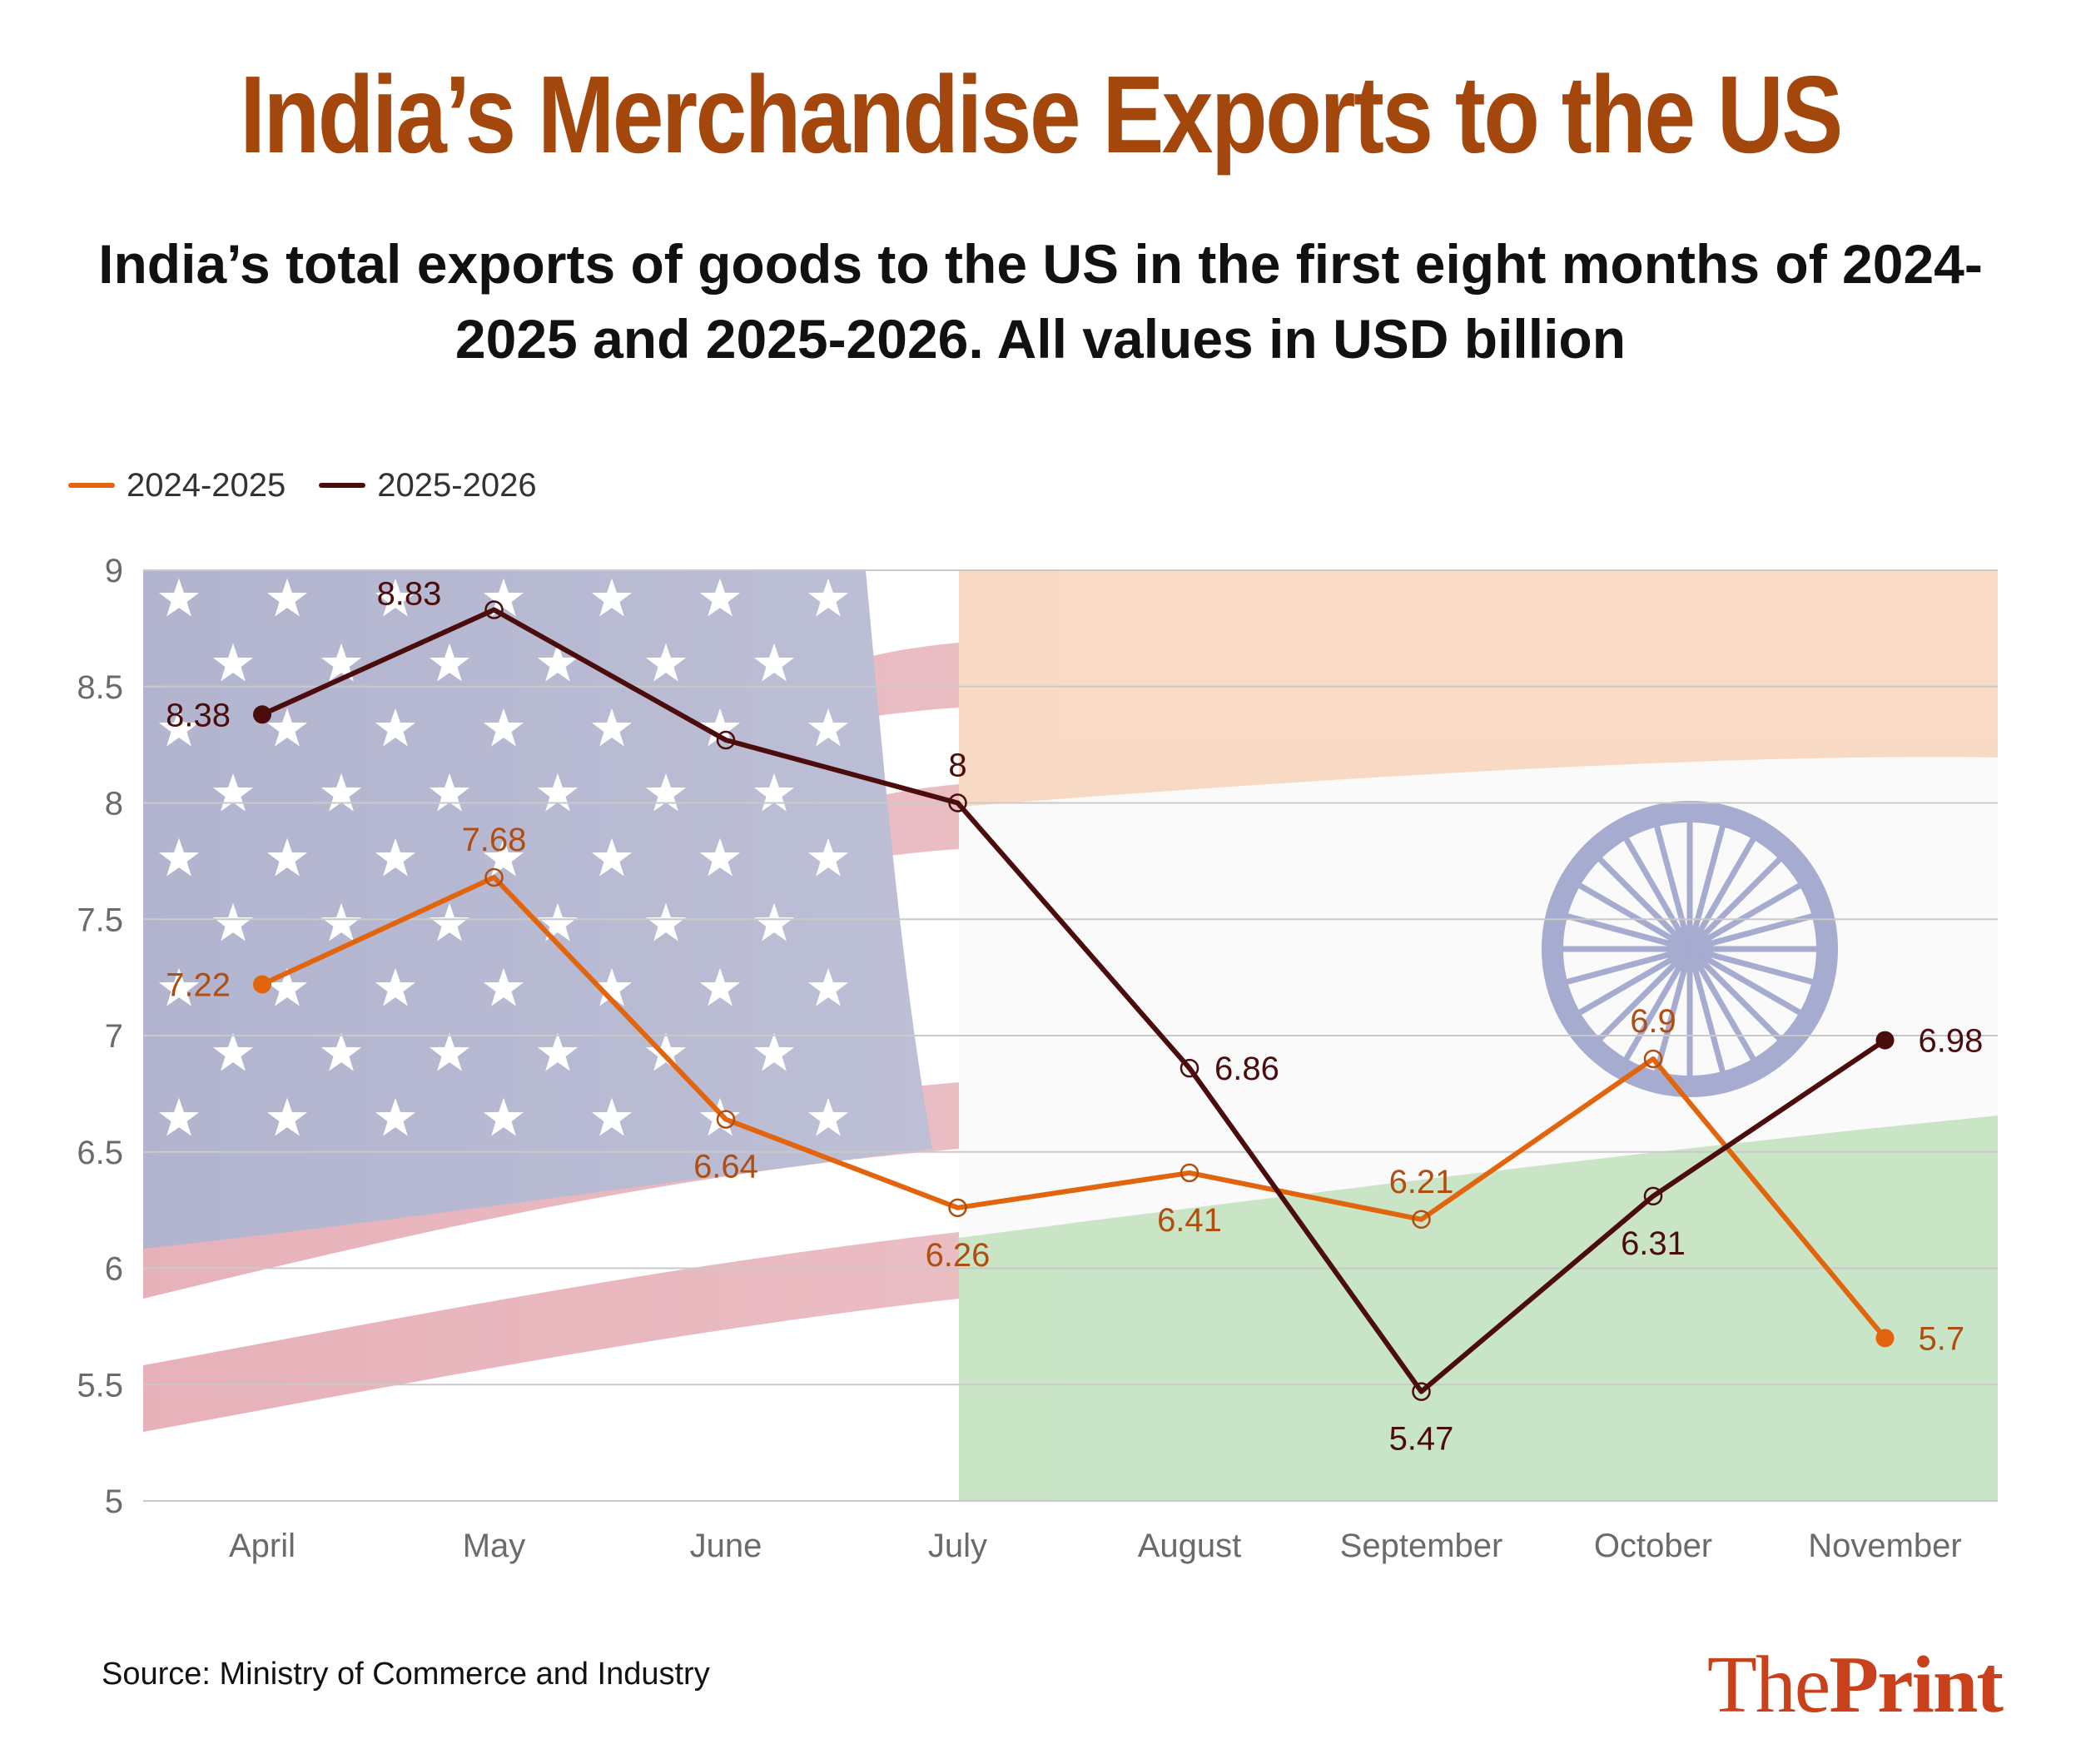 Image resolution: width=2081 pixels, height=1764 pixels. Describe the element at coordinates (1421, 1546) in the screenshot. I see `x-tick-label: September` at that location.